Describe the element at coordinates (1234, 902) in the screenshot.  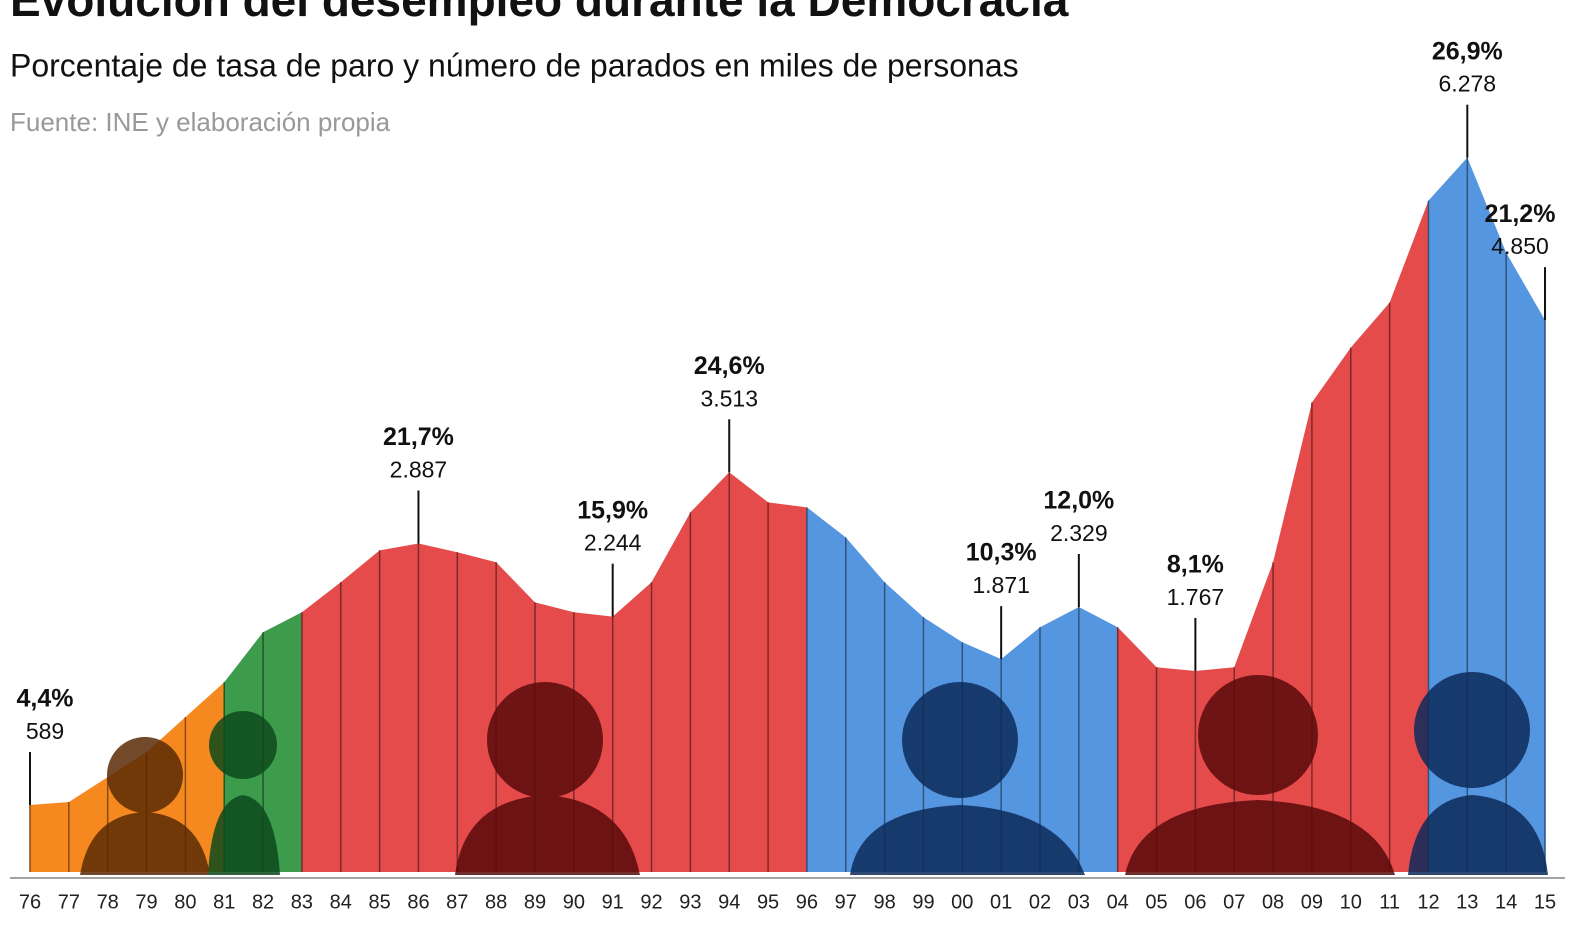
I see `x-tick-label: 07` at that location.